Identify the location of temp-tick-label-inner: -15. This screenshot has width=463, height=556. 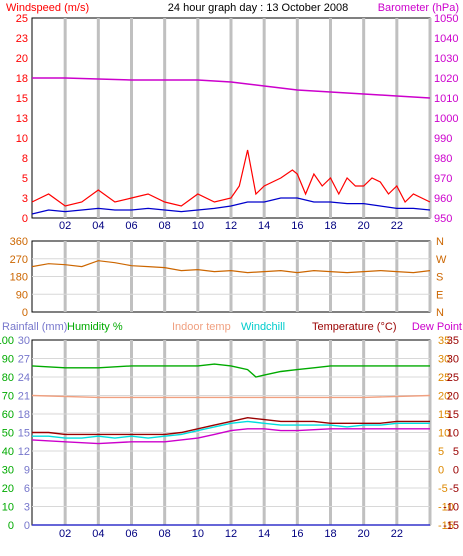
(446, 526).